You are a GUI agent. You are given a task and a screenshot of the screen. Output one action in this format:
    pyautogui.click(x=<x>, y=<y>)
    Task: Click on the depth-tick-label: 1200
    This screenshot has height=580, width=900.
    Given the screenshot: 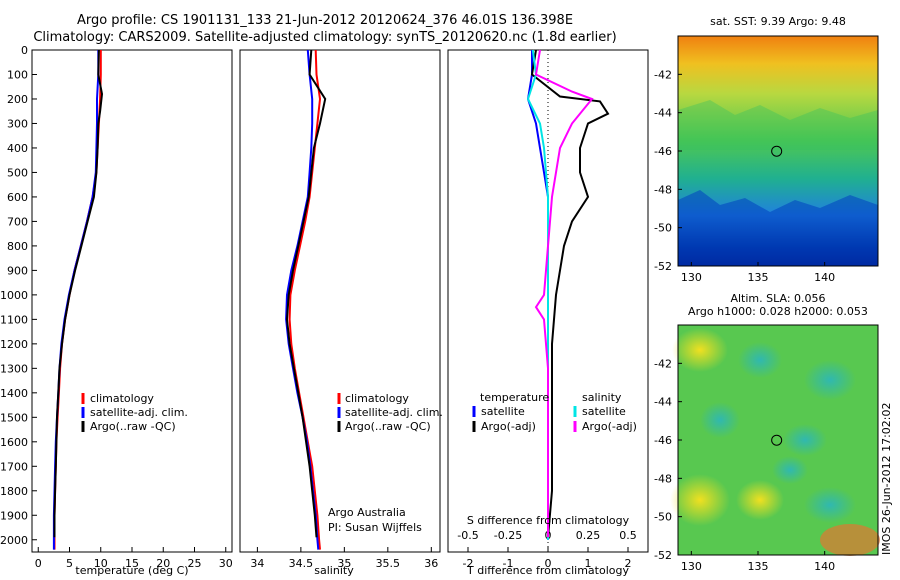 What is the action you would take?
    pyautogui.click(x=14, y=344)
    